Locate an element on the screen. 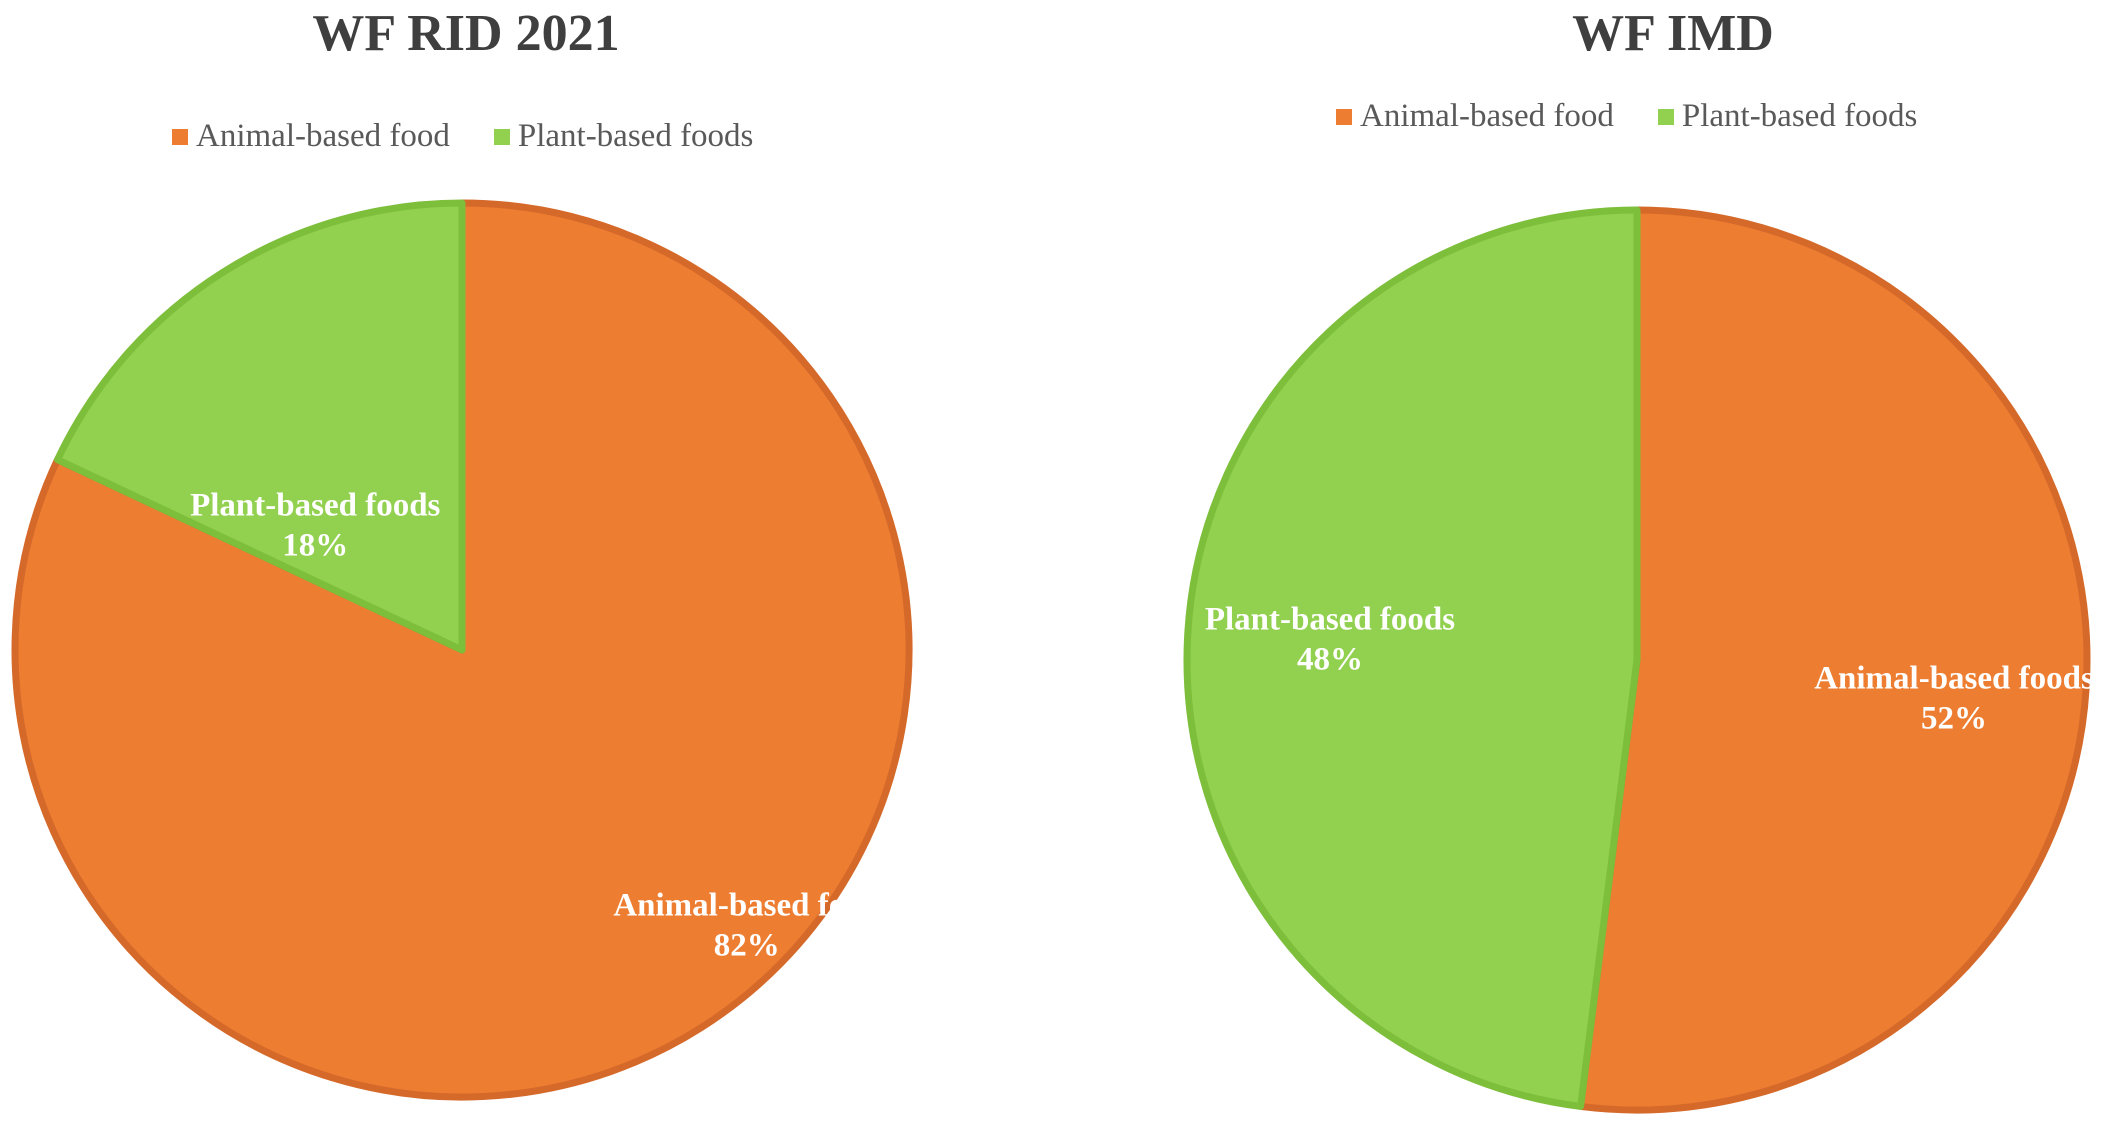 The height and width of the screenshot is (1122, 2104). data-label-percent: 18% is located at coordinates (315, 545).